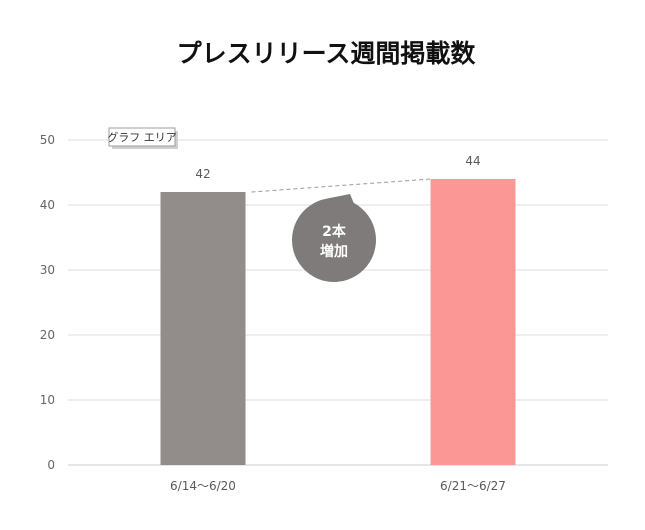 This screenshot has height=530, width=645. Describe the element at coordinates (47, 140) in the screenshot. I see `y-tick-label: 50` at that location.